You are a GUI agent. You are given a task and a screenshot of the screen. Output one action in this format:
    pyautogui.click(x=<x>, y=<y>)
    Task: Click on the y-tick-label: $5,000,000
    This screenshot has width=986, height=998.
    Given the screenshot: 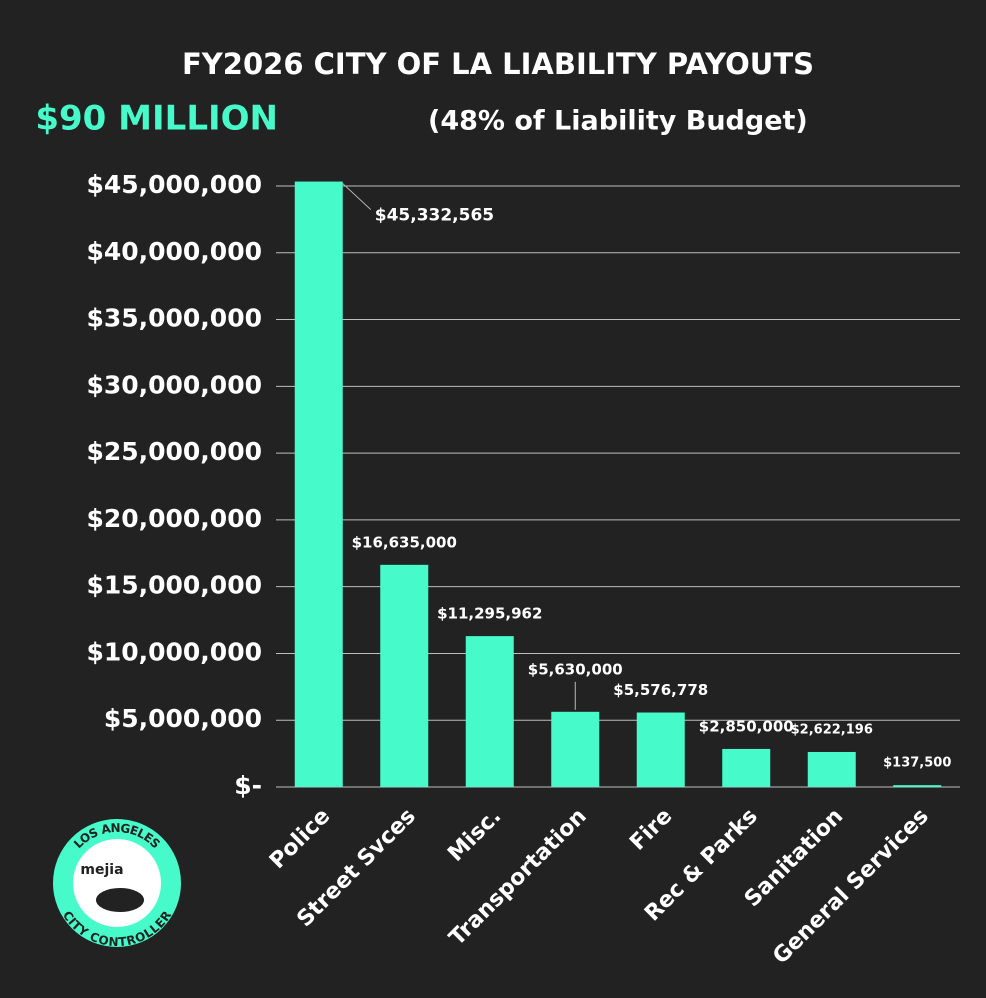 What is the action you would take?
    pyautogui.click(x=183, y=718)
    